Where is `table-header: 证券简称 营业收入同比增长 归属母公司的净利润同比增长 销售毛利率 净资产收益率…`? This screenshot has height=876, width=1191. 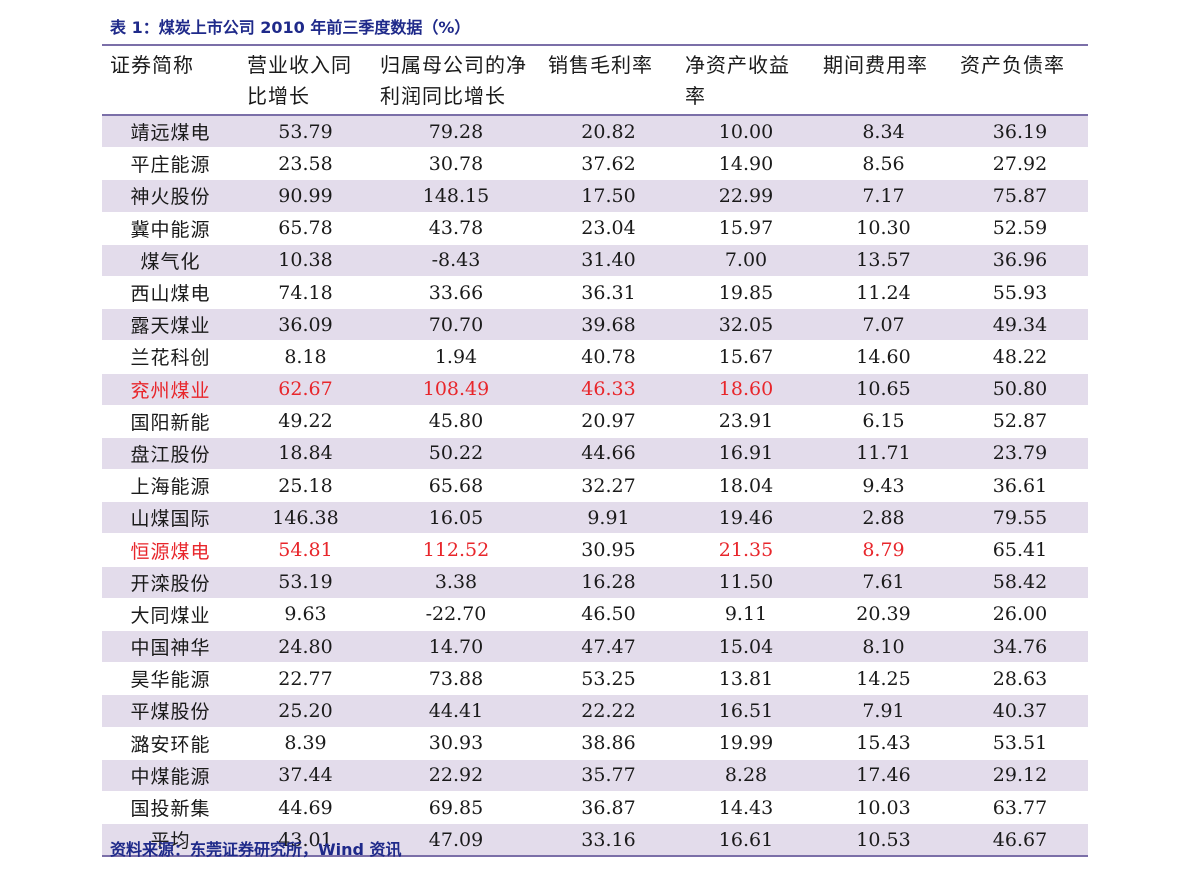
table-header: 证券简称 营业收入同比增长 归属母公司的净利润同比增长 销售毛利率 净资产收益率… is located at coordinates (595, 80).